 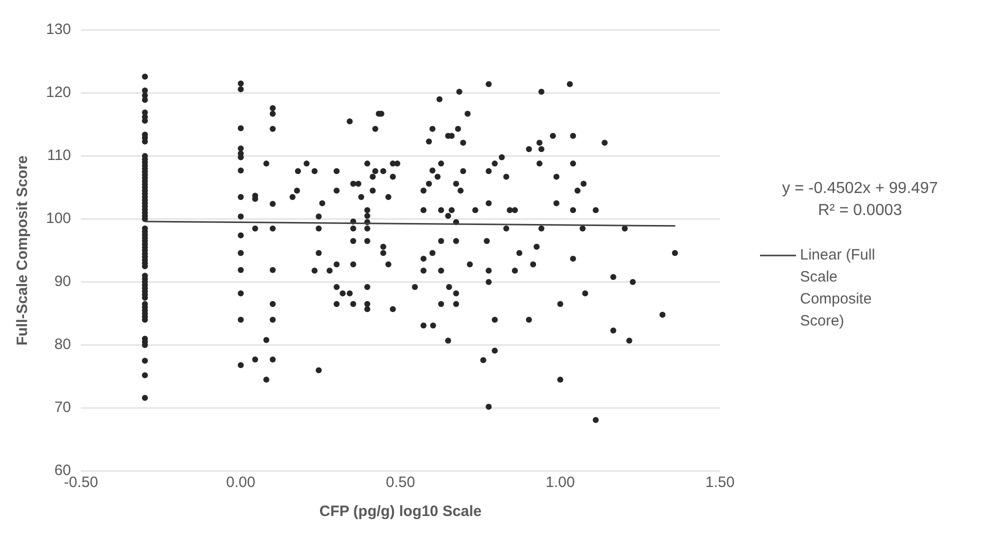 I want to click on text: y = -0.4502x + 99.497, so click(x=860, y=188).